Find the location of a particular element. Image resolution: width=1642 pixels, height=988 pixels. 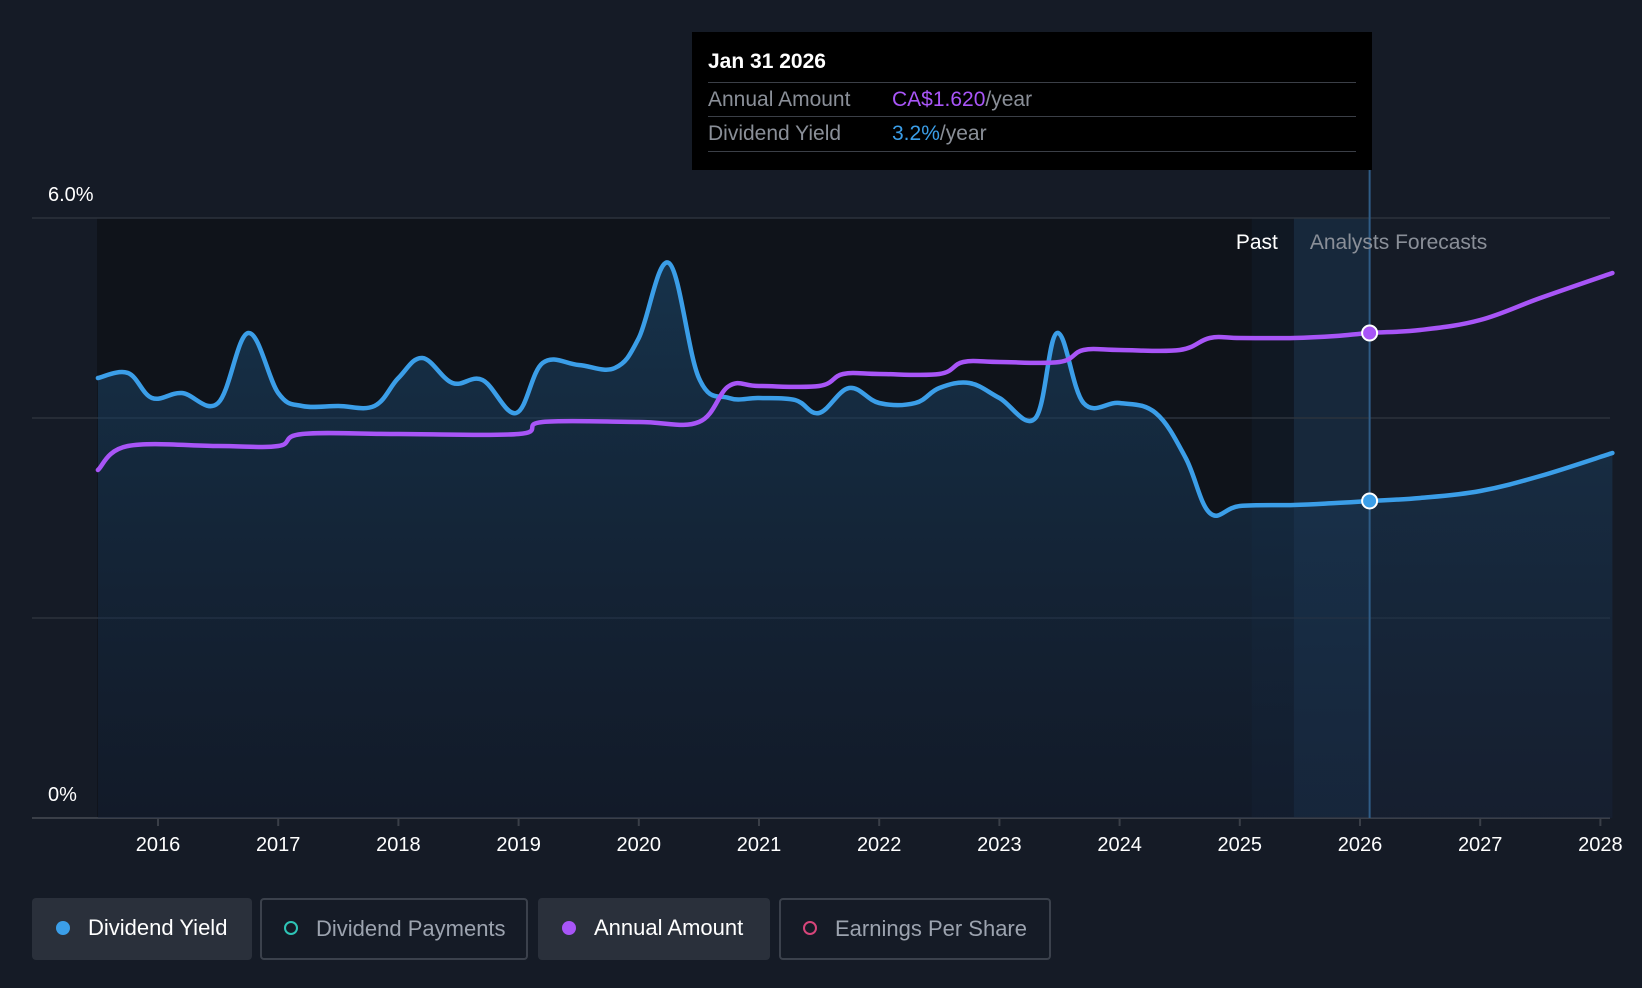

dividend-yield-dot-icon is located at coordinates (63, 928).